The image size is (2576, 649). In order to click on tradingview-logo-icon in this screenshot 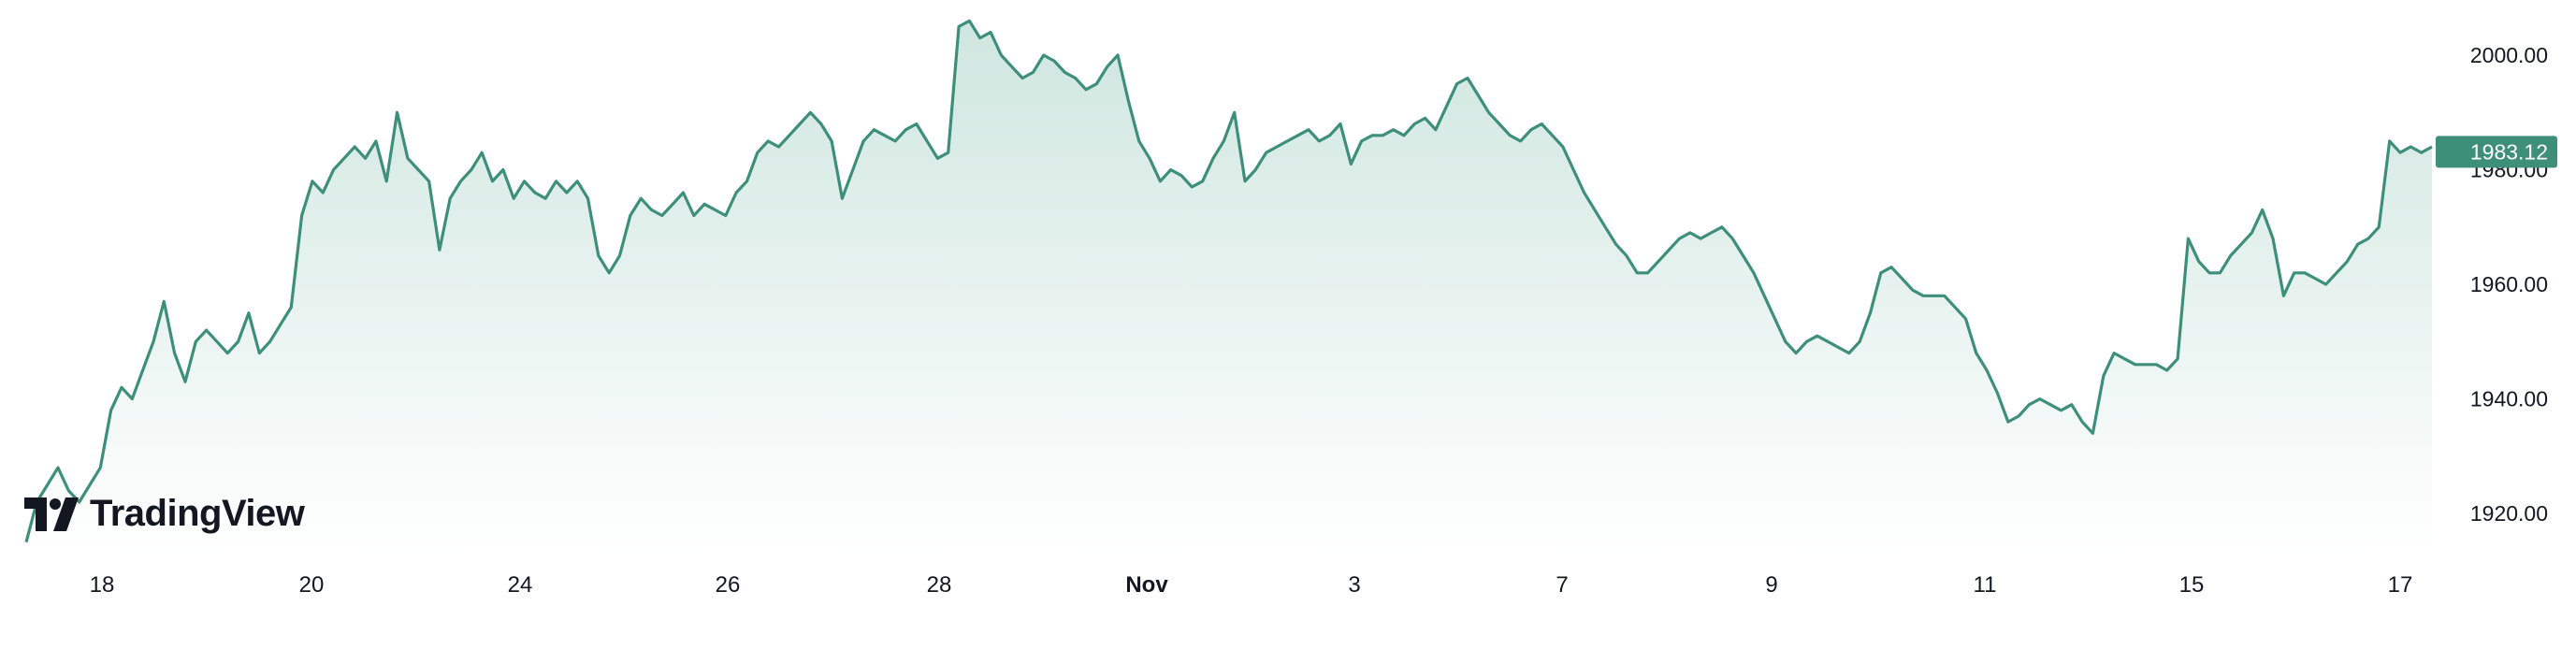, I will do `click(51, 514)`.